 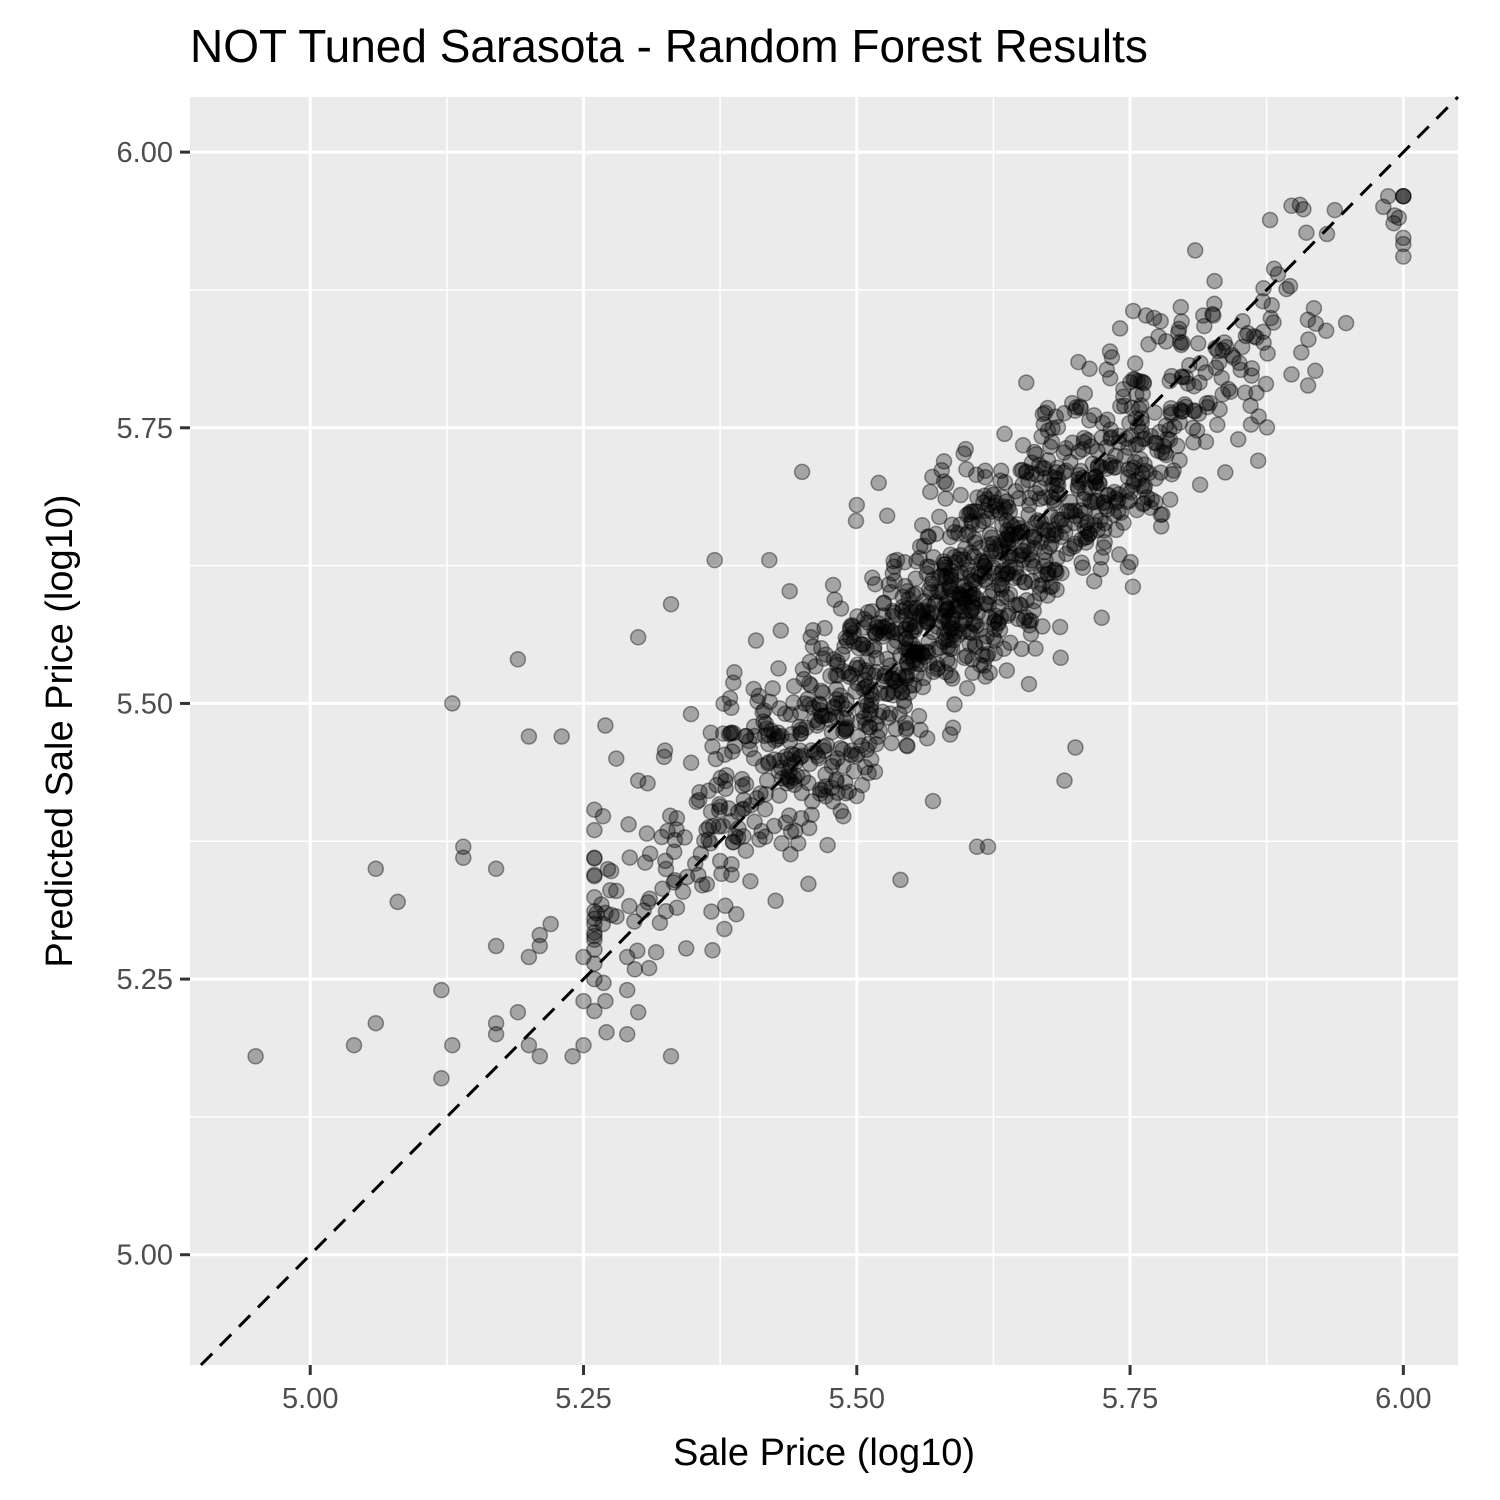 I want to click on y-tick-label: 5.00, so click(x=145, y=1256).